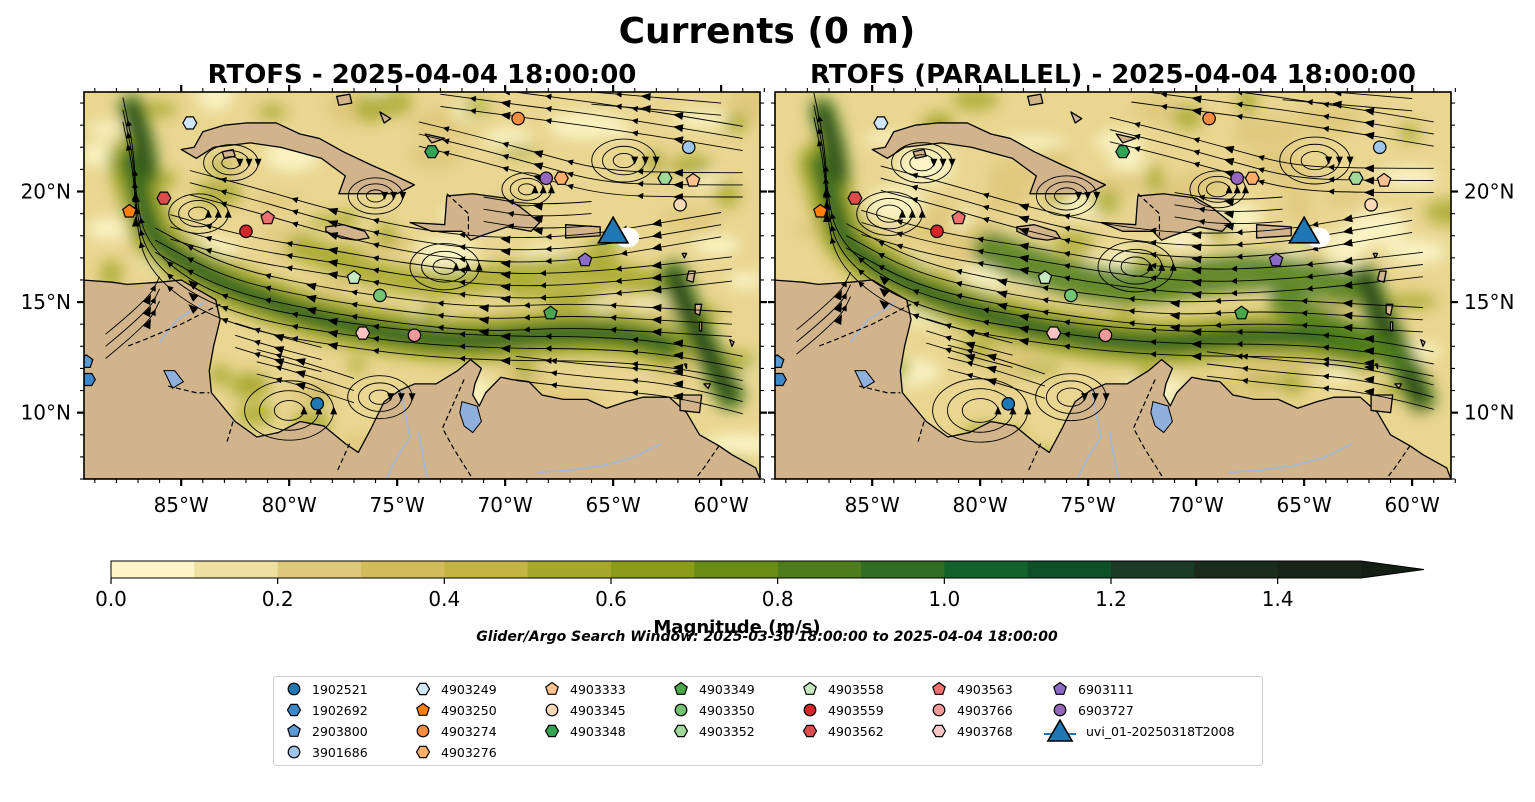 The image size is (1535, 802). I want to click on legend-label: 4903563, so click(985, 689).